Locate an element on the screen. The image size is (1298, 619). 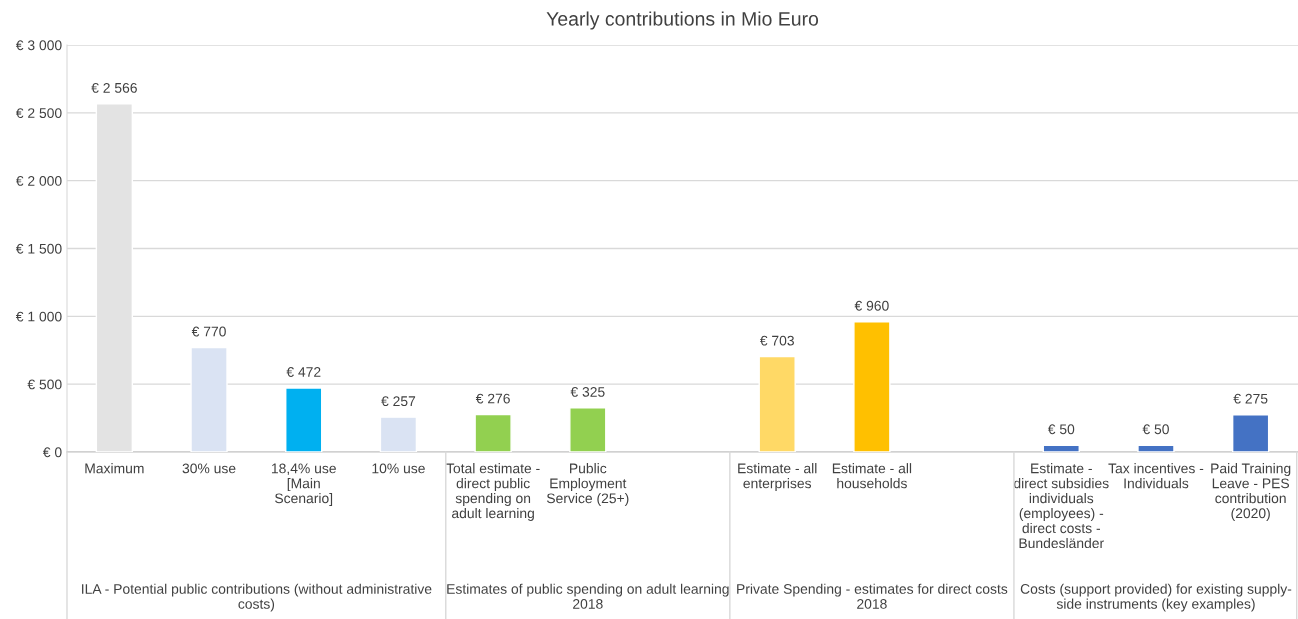
x-tick-label: Paid Training Leave - PES contribution (2020) is located at coordinates (1251, 492).